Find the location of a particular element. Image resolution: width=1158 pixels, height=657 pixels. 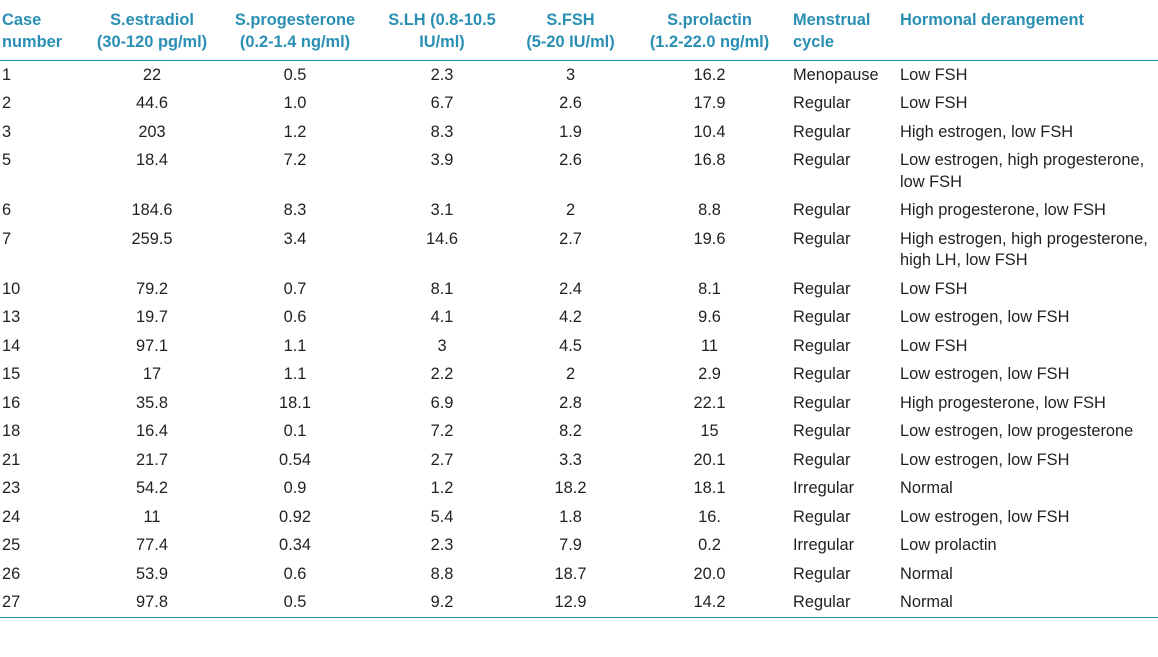

cell-prolactin: 11 is located at coordinates (709, 345).